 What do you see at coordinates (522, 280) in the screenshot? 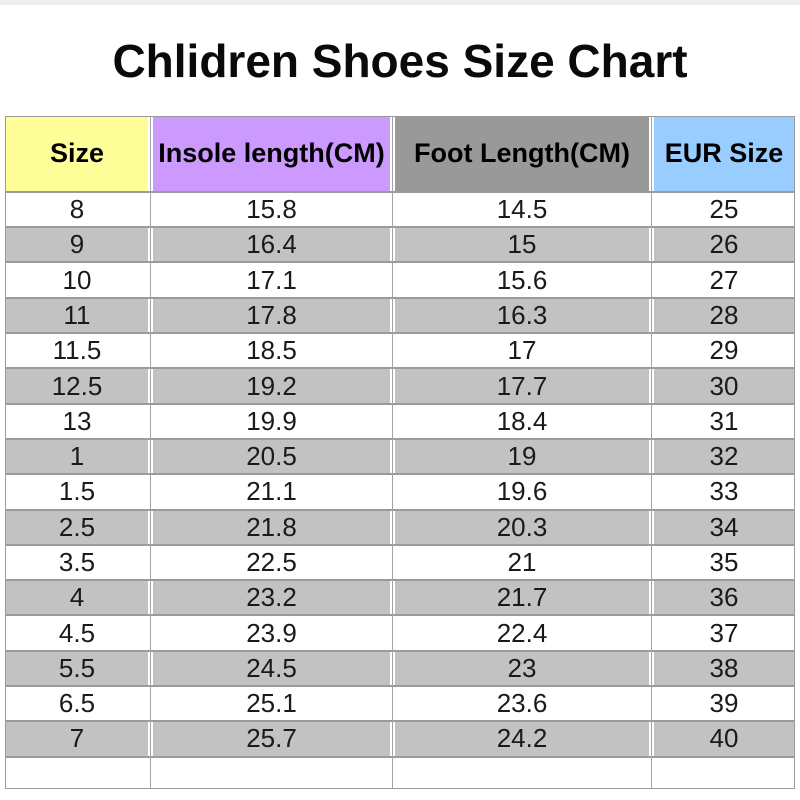
I see `table-cell: 15.6` at bounding box center [522, 280].